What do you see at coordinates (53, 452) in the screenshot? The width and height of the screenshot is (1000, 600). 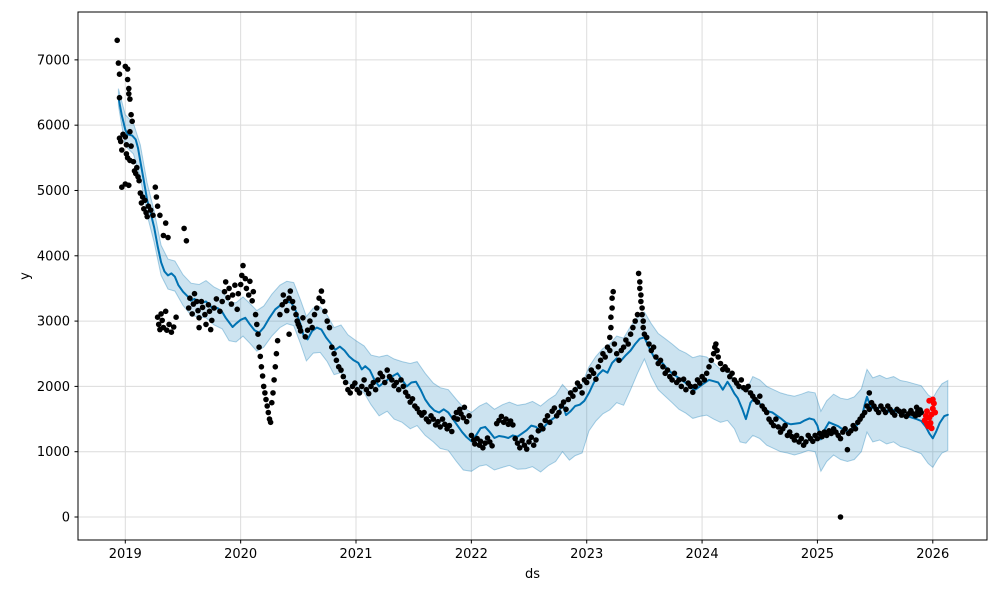 I see `y-tick-label: 1000` at bounding box center [53, 452].